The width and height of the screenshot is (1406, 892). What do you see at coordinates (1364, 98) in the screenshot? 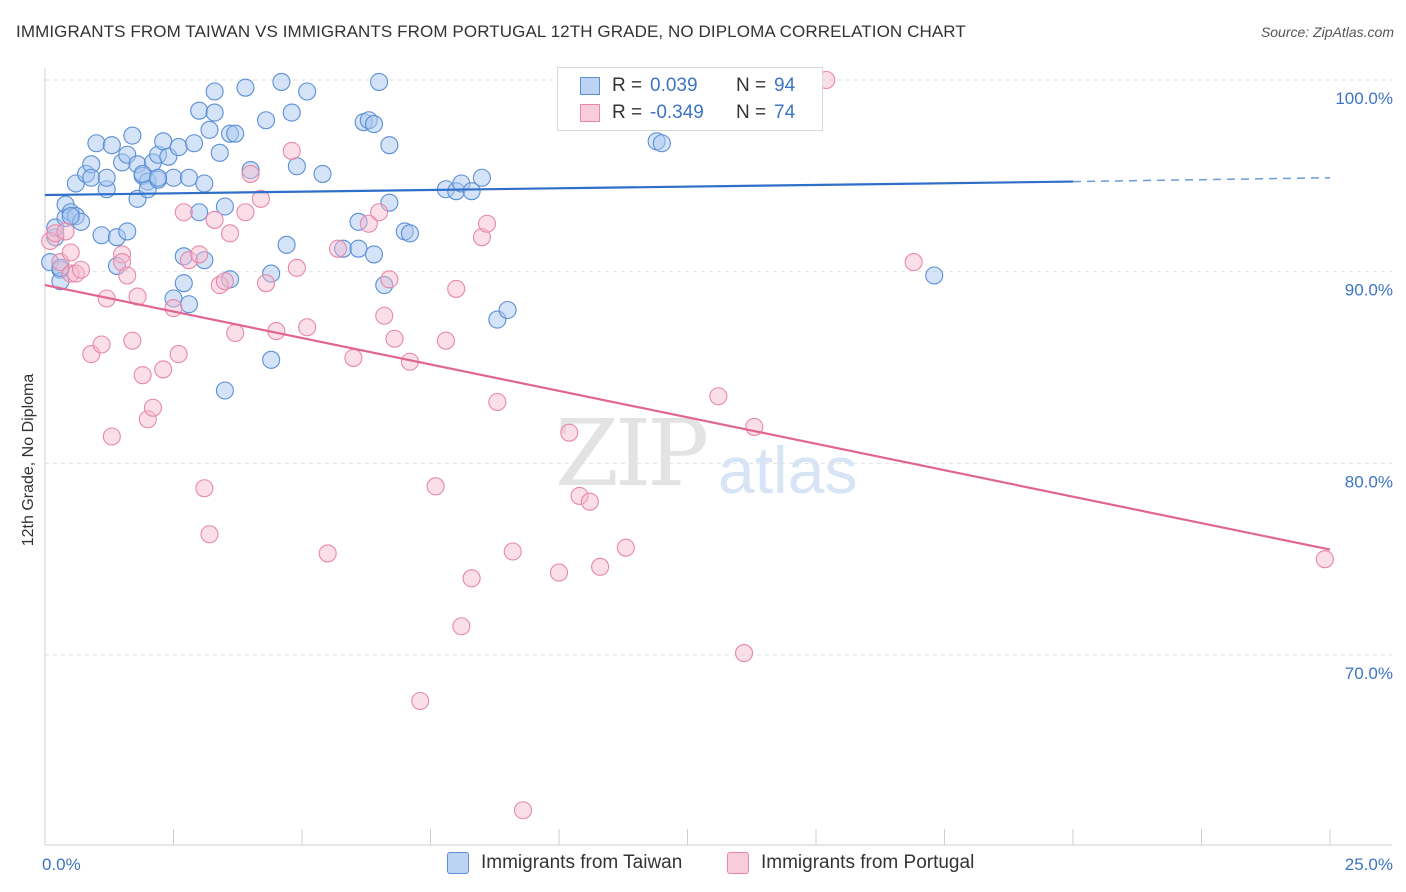
I see `y-tick-label: 100.0%` at bounding box center [1364, 98].